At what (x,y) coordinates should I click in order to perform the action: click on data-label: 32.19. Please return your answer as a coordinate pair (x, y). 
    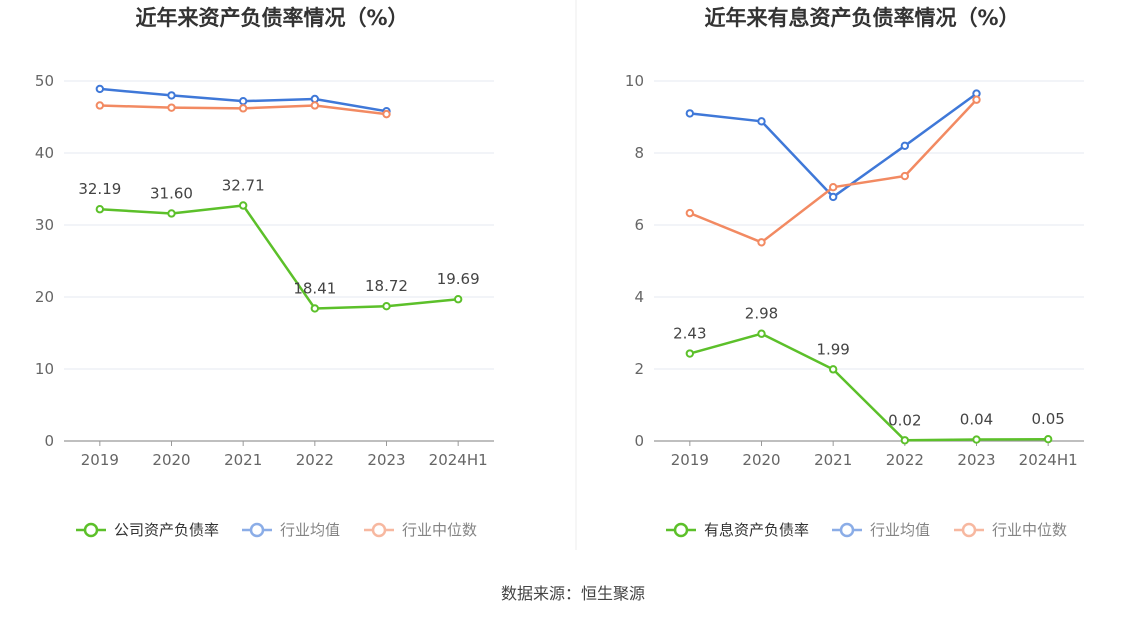
    Looking at the image, I should click on (99, 189).